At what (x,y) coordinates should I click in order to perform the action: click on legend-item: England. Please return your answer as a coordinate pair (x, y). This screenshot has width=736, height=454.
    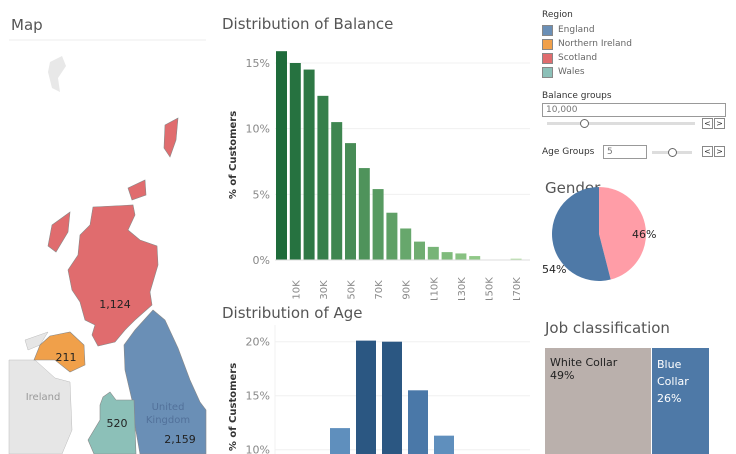
    Looking at the image, I should click on (587, 30).